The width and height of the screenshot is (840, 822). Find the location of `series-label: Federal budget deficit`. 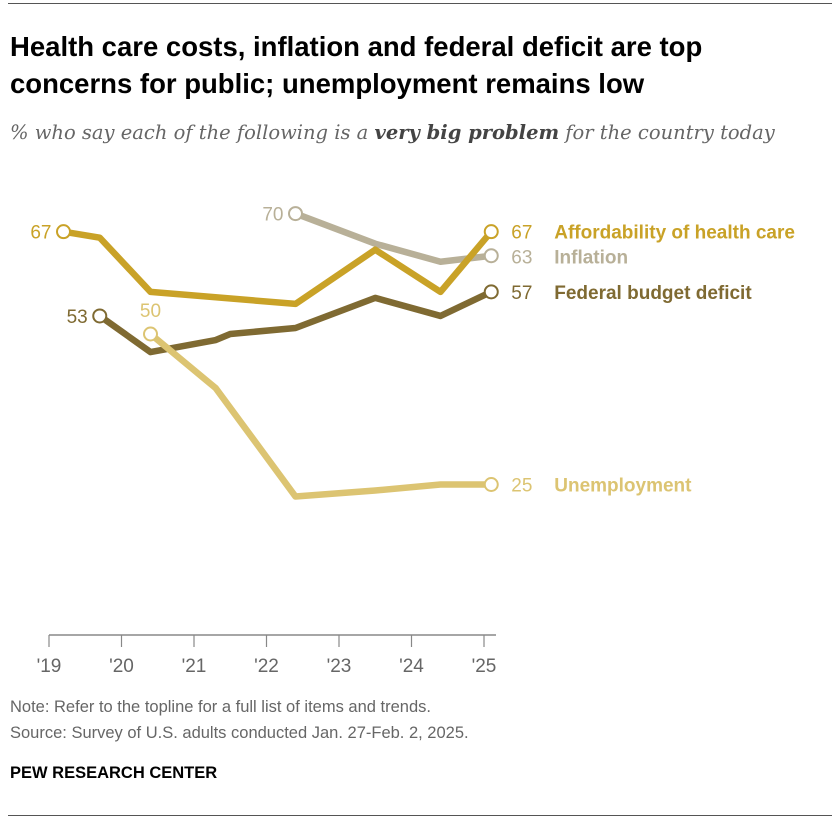

series-label: Federal budget deficit is located at coordinates (653, 293).